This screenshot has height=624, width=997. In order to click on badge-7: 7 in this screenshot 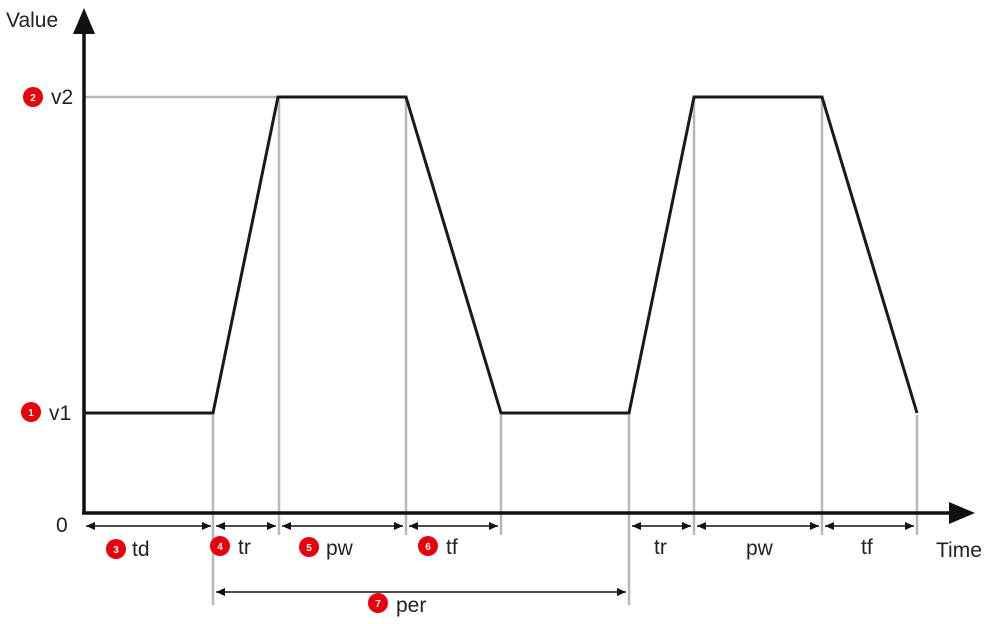, I will do `click(378, 603)`.